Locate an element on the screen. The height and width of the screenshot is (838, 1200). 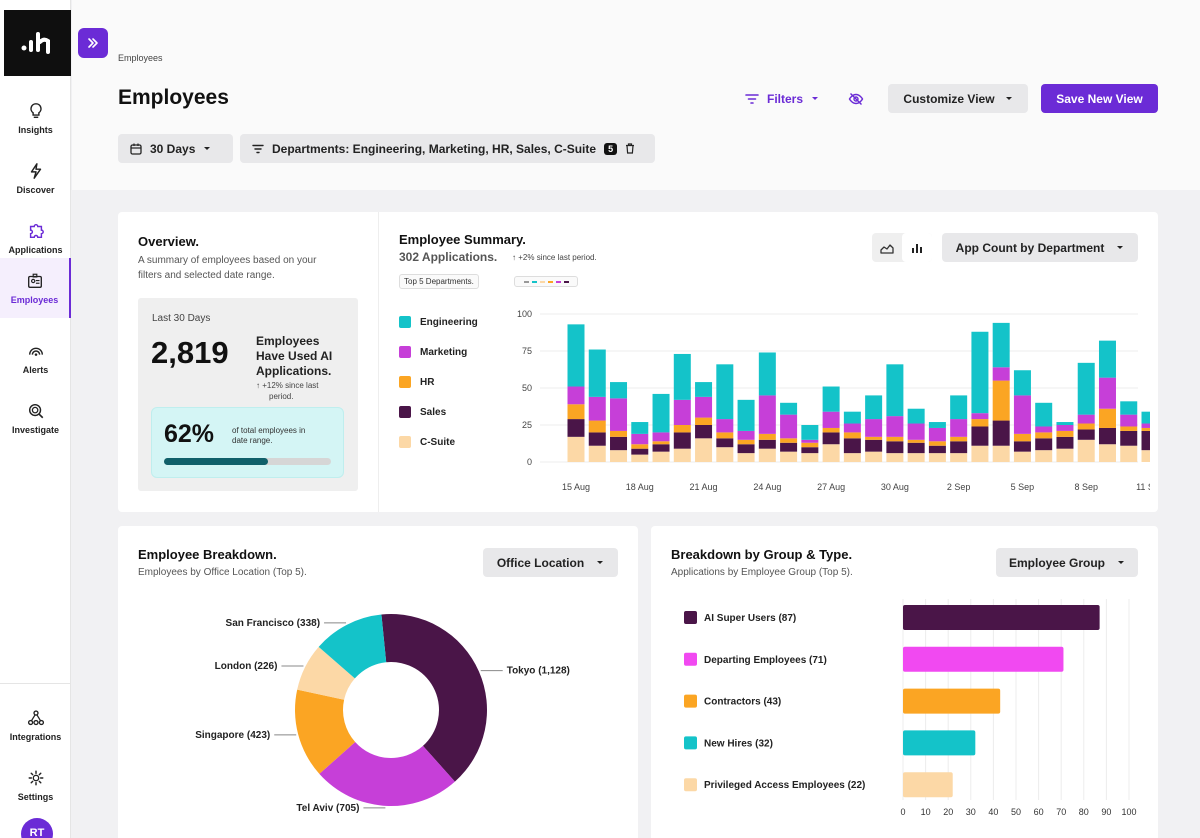
bar-label: New Hires (32) is located at coordinates (738, 743).